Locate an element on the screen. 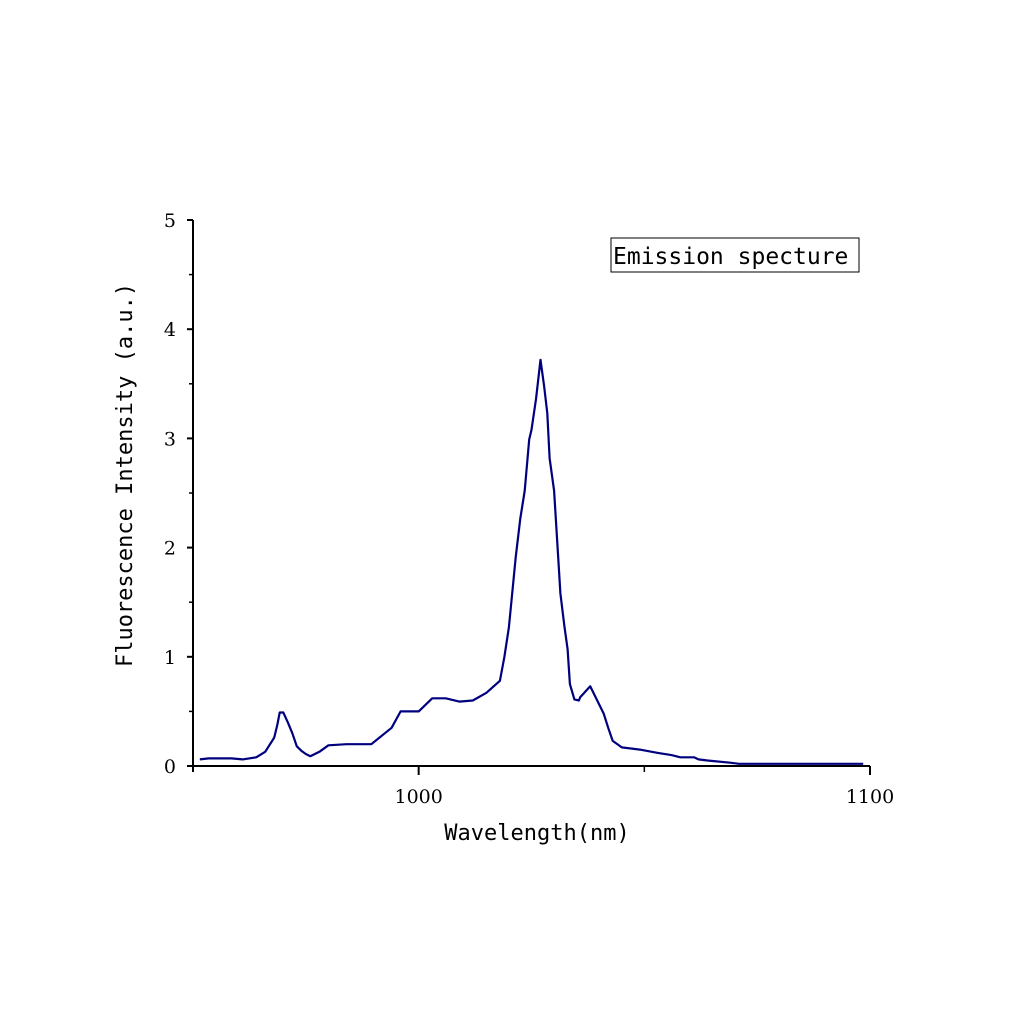 The image size is (1024, 1024). y-tick-label: 1 is located at coordinates (170, 658).